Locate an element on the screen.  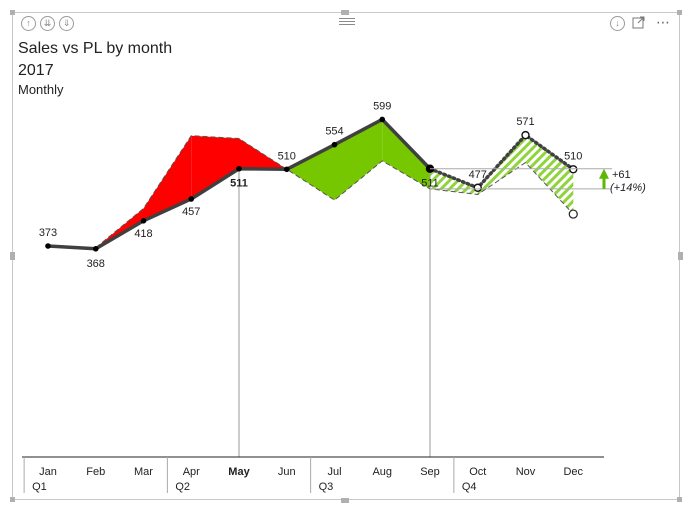
x-tick-label: Jan is located at coordinates (48, 472).